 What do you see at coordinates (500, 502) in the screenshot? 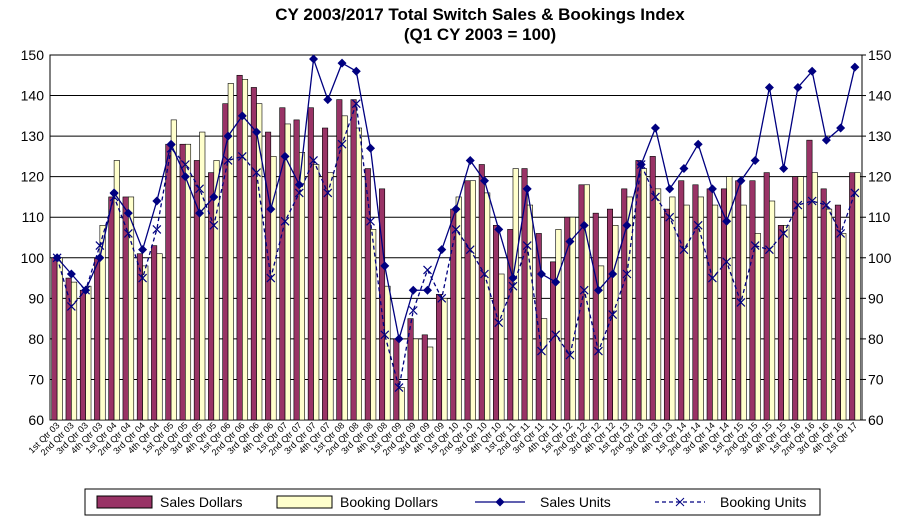
I see `legend-marker` at bounding box center [500, 502].